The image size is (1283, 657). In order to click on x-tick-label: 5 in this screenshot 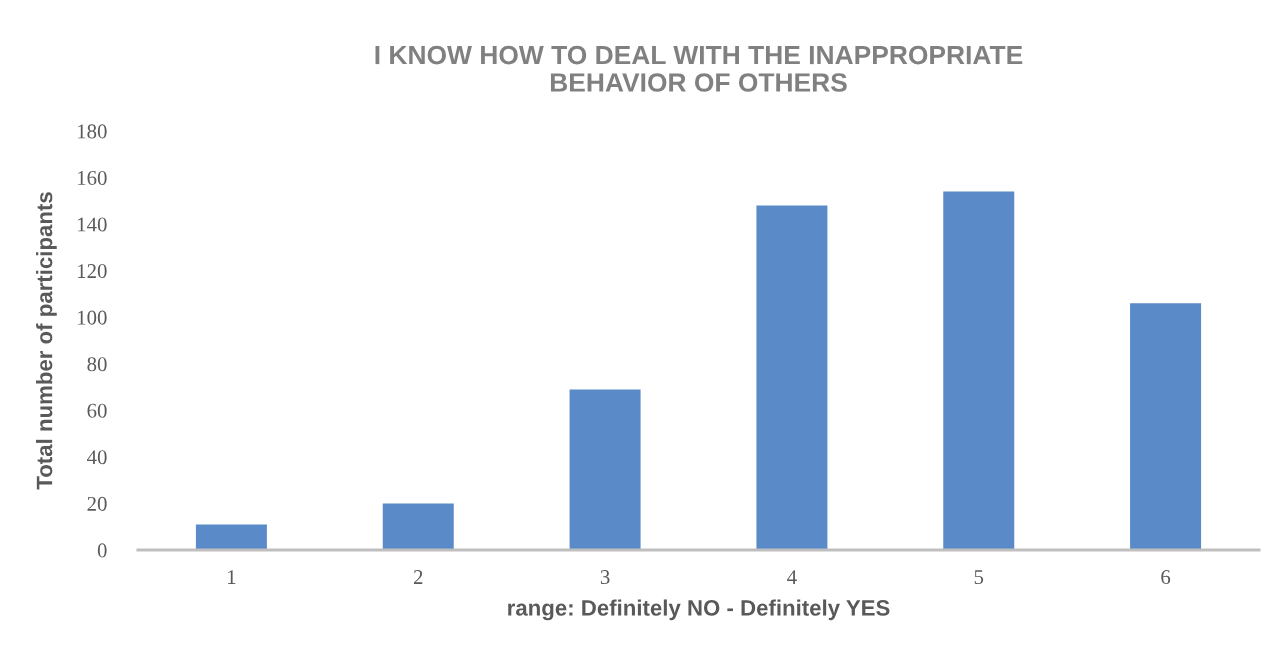, I will do `click(979, 577)`.